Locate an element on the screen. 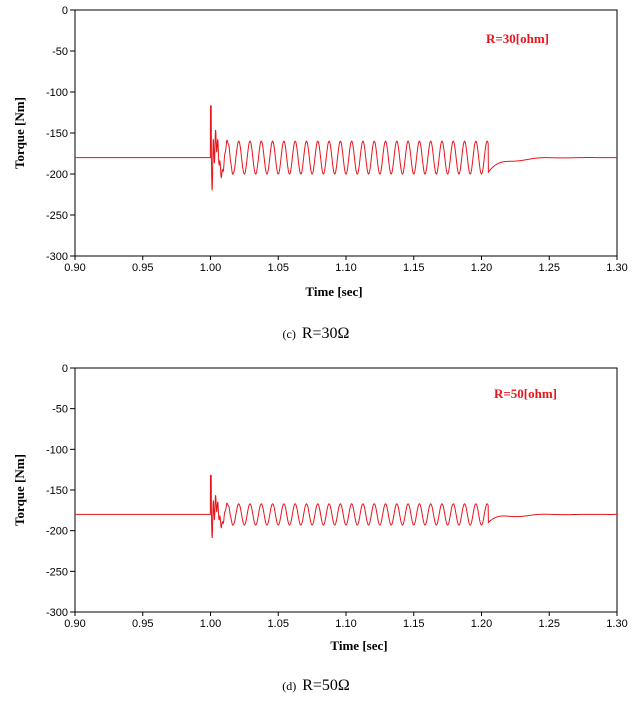 The height and width of the screenshot is (701, 639). caption-prefix: (d) is located at coordinates (289, 686).